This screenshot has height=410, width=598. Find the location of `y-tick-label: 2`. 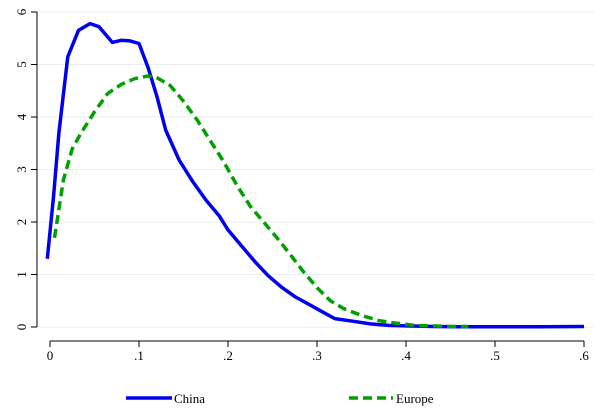

y-tick-label: 2 is located at coordinates (21, 222).